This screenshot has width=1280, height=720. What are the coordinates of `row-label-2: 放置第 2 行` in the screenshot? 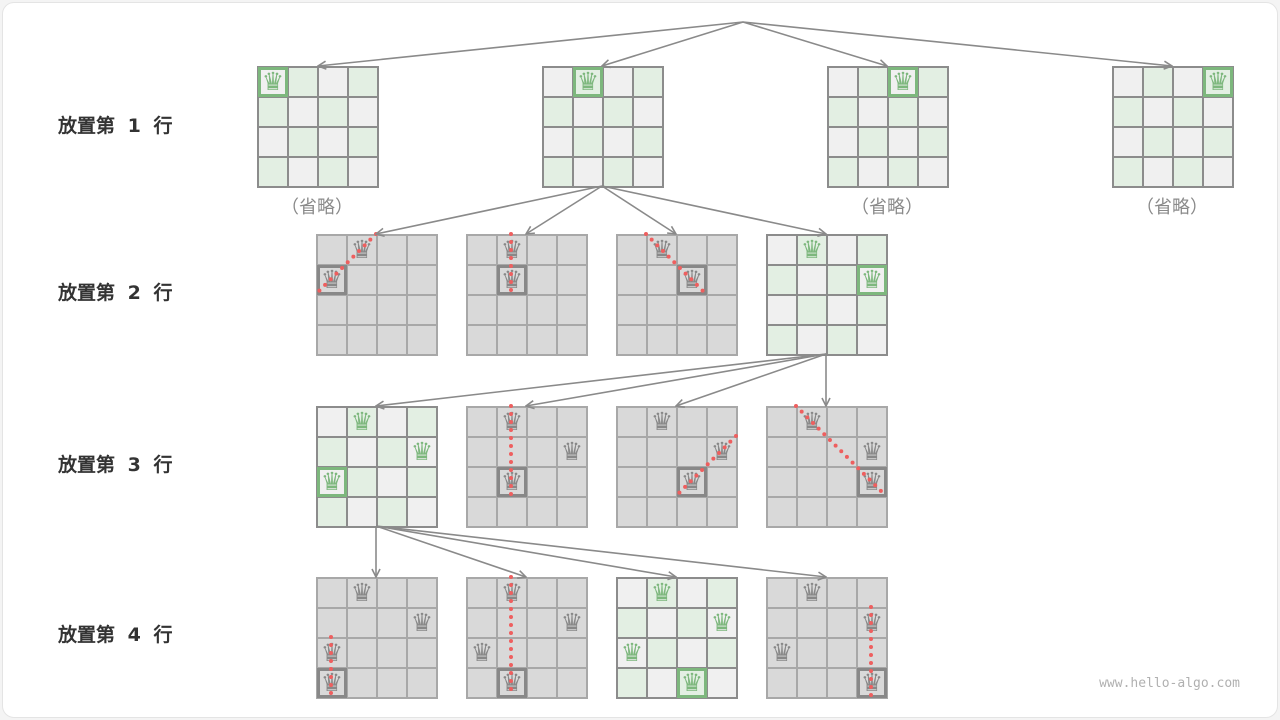 It's located at (115, 293).